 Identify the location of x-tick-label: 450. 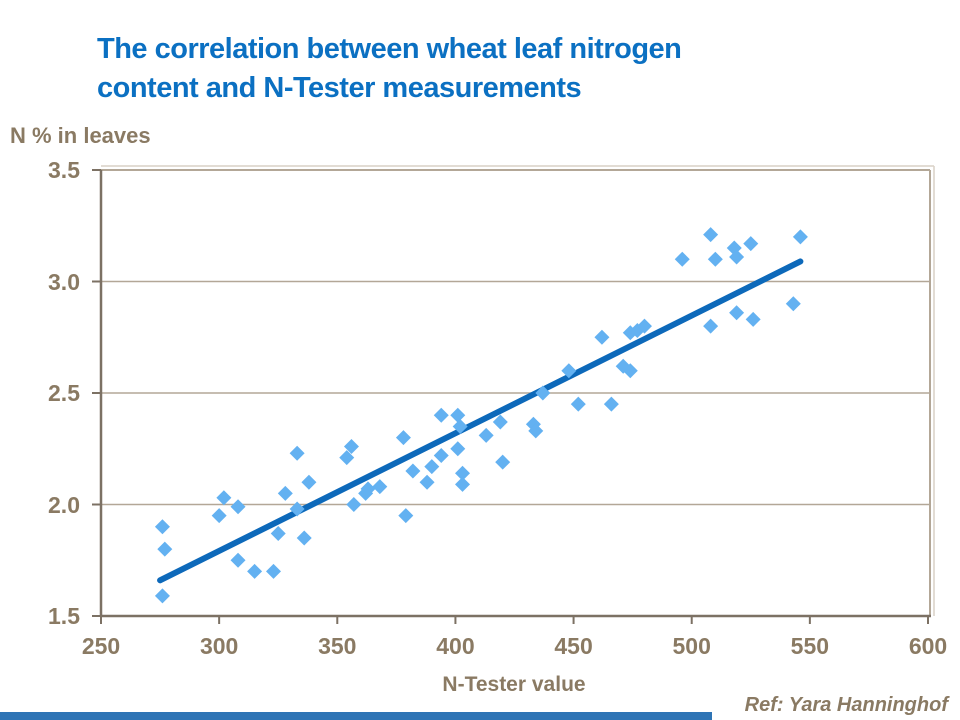
(573, 646).